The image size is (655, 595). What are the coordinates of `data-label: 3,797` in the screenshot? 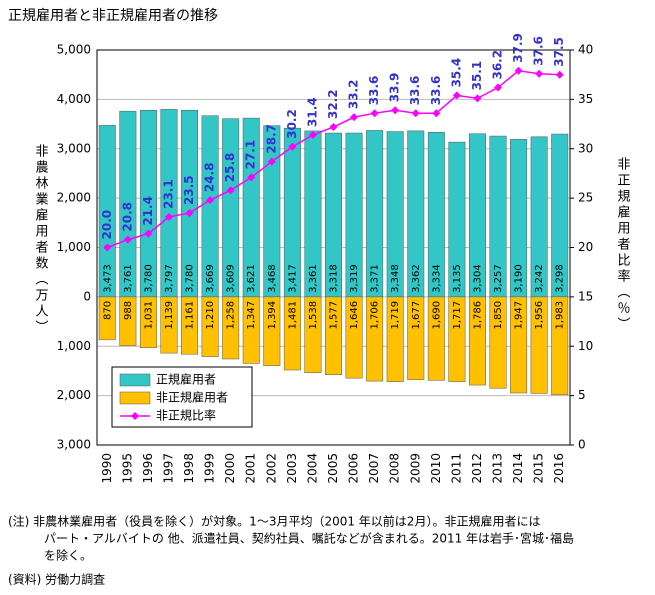 It's located at (169, 278).